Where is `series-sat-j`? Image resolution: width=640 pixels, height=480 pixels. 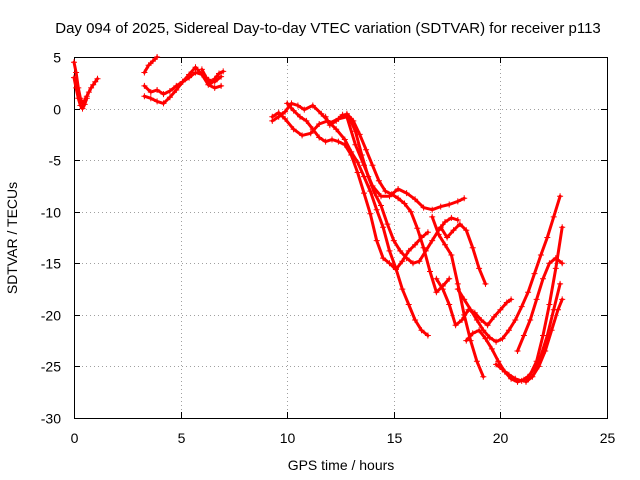 series-sat-j is located at coordinates (391, 189).